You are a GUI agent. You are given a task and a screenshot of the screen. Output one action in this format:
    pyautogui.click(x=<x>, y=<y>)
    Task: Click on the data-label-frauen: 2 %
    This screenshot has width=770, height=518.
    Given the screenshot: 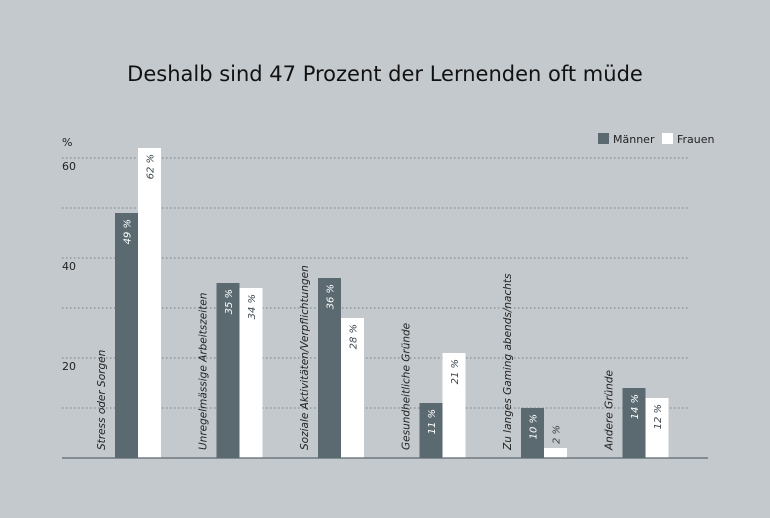 What is the action you would take?
    pyautogui.click(x=557, y=434)
    